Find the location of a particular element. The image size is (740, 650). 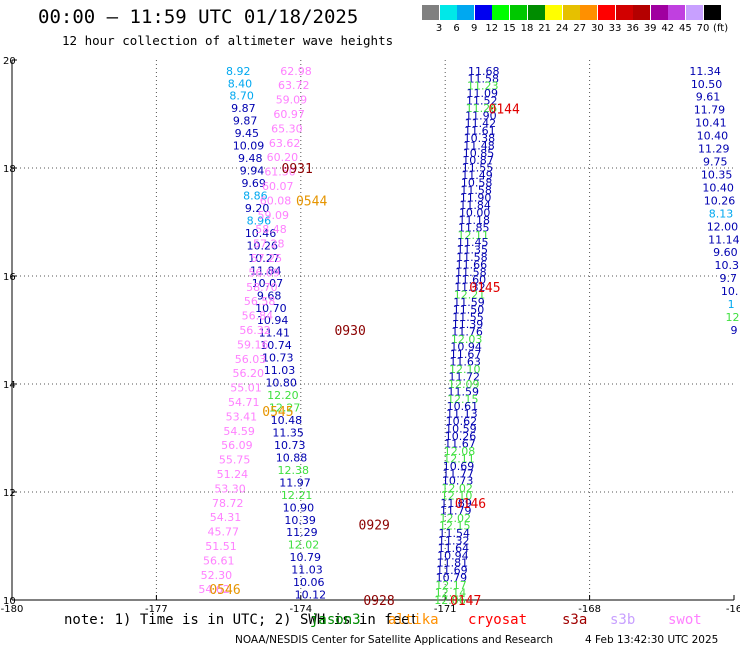

pass-id-label: 0144 is located at coordinates (504, 110).